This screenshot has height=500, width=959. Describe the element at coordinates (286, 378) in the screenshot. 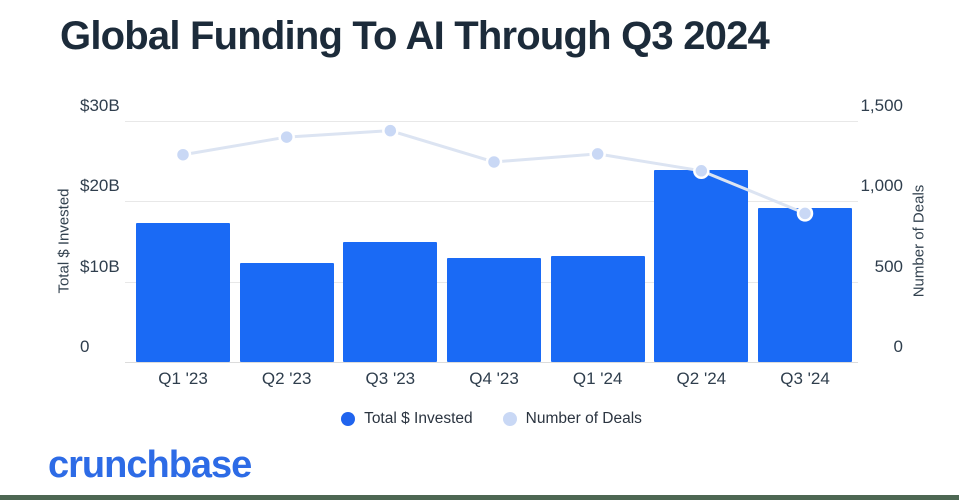

I see `category-label: Q2 '23` at that location.